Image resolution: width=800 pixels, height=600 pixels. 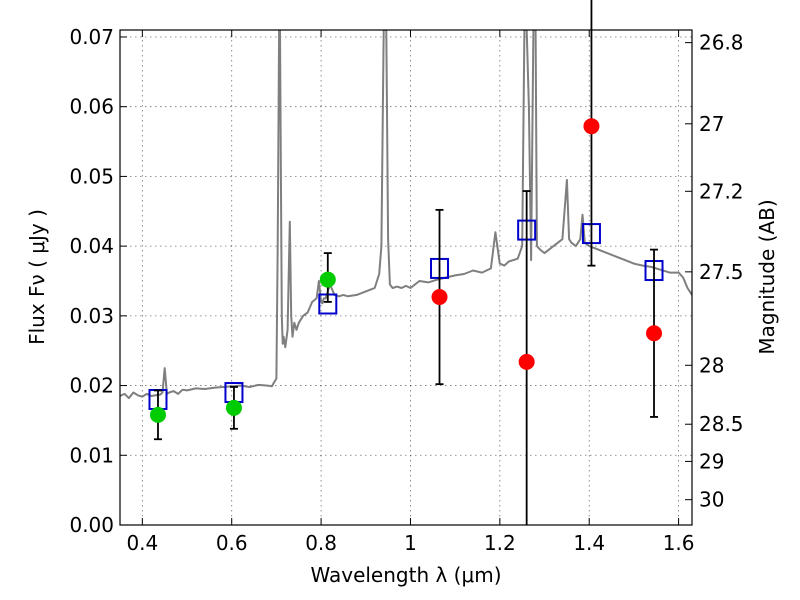 I want to click on y2-tick-label: 28.5, so click(x=721, y=424).